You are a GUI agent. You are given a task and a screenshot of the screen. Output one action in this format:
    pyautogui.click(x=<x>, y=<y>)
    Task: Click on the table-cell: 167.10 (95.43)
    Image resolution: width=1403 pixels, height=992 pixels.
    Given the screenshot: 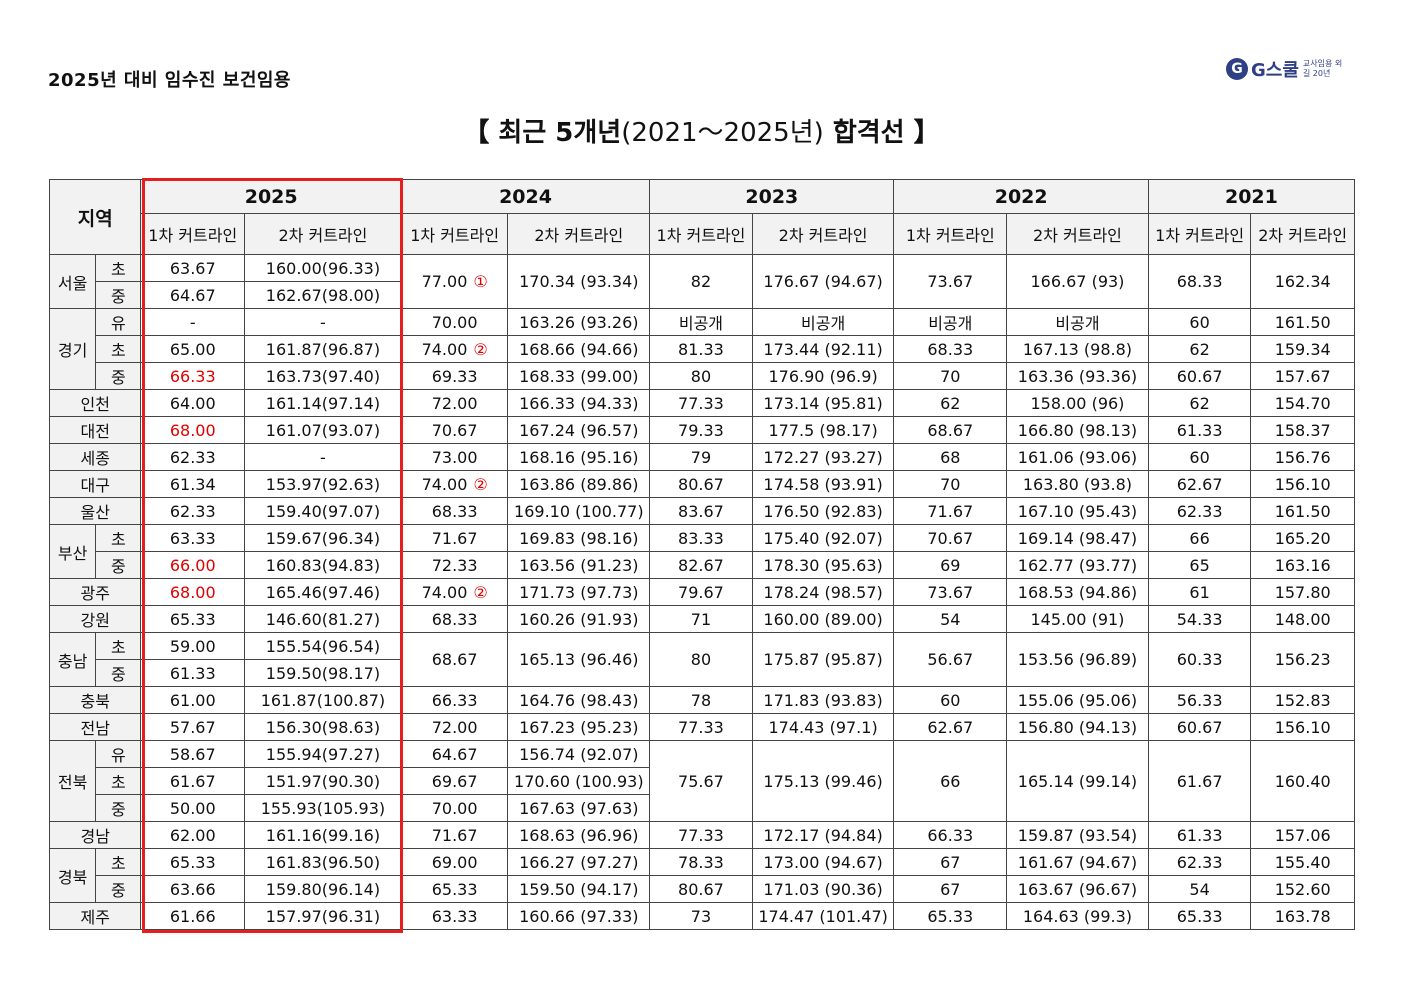 What is the action you would take?
    pyautogui.click(x=1077, y=511)
    